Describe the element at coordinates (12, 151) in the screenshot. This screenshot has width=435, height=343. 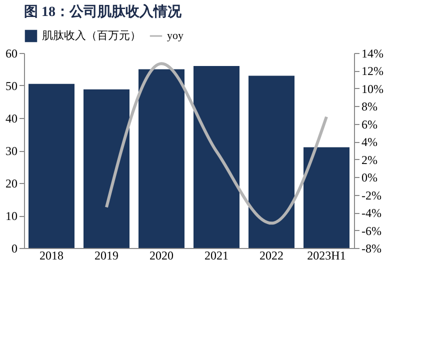
I see `y-tick-label: 30` at that location.